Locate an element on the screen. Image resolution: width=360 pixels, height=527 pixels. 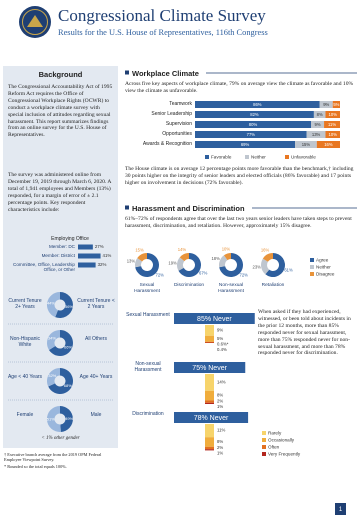
demographic-label: Current Tenure 2+ Years is located at coordinates (25, 304).